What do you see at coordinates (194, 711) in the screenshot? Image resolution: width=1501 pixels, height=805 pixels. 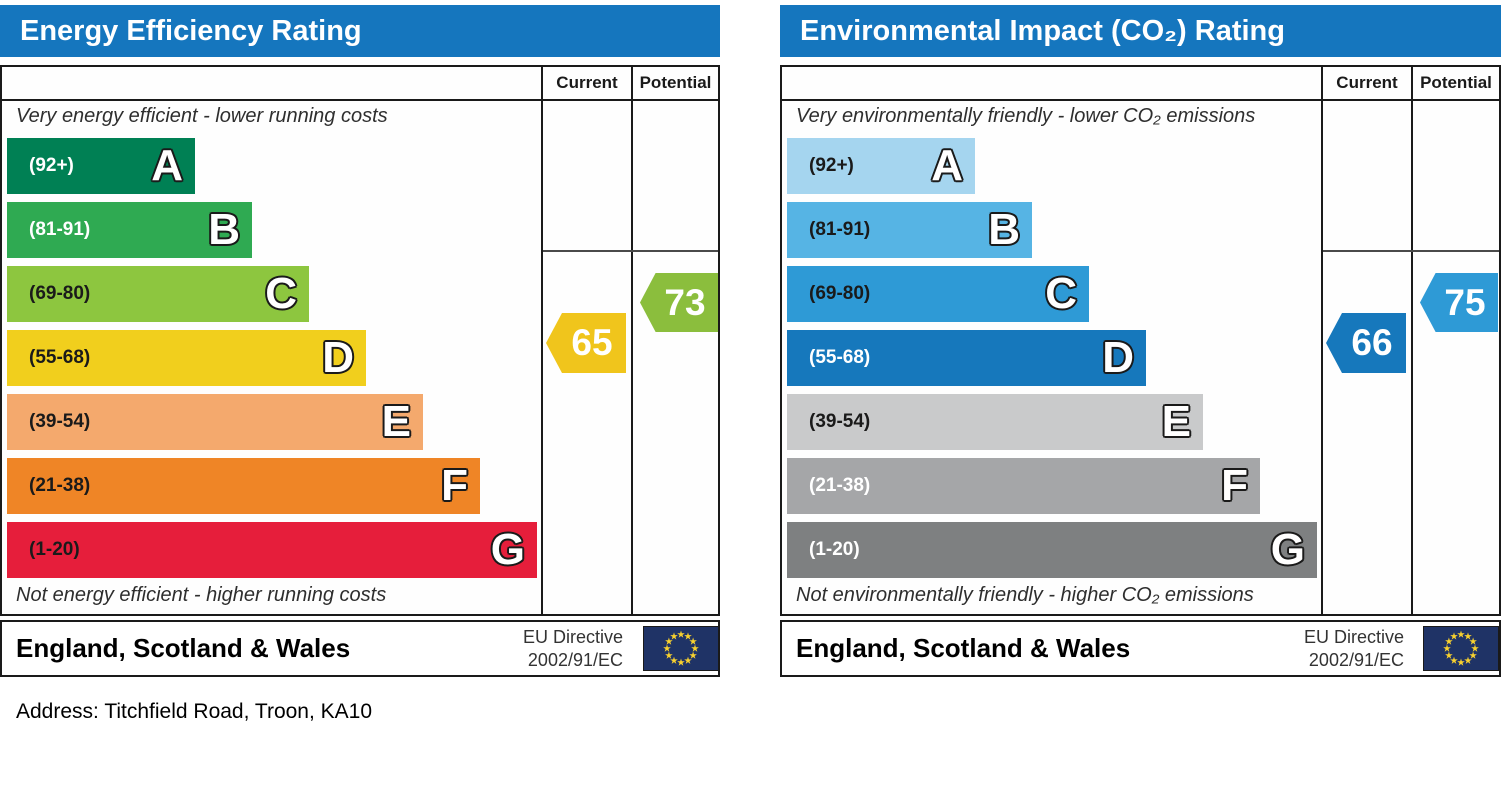 I see `address-line: Address: Titchfield Road, Troon, KA10` at bounding box center [194, 711].